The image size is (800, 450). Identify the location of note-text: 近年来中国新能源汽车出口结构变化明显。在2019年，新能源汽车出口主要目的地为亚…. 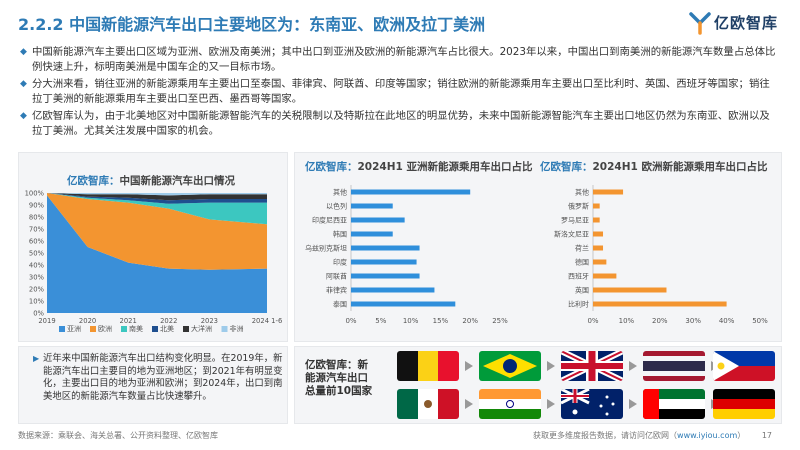
(163, 377).